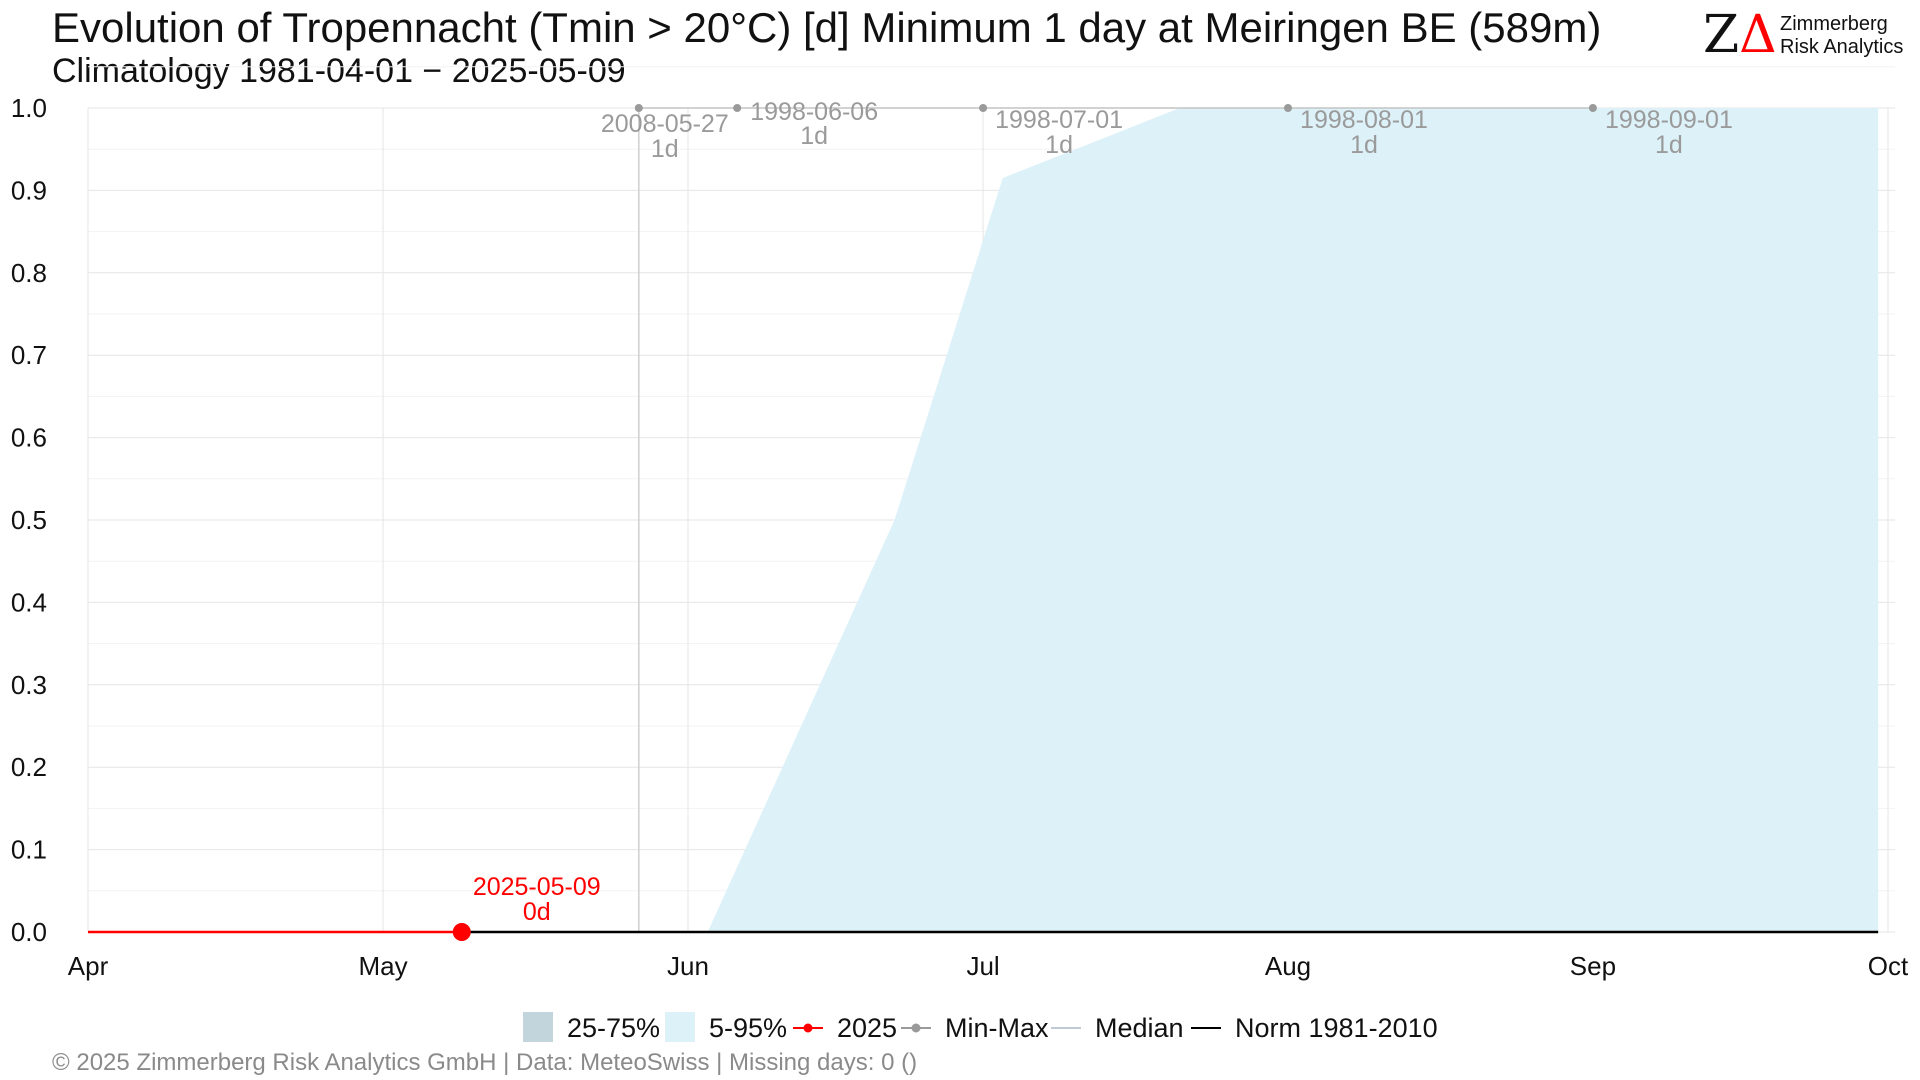  What do you see at coordinates (1888, 966) in the screenshot?
I see `x-tick-label: Oct` at bounding box center [1888, 966].